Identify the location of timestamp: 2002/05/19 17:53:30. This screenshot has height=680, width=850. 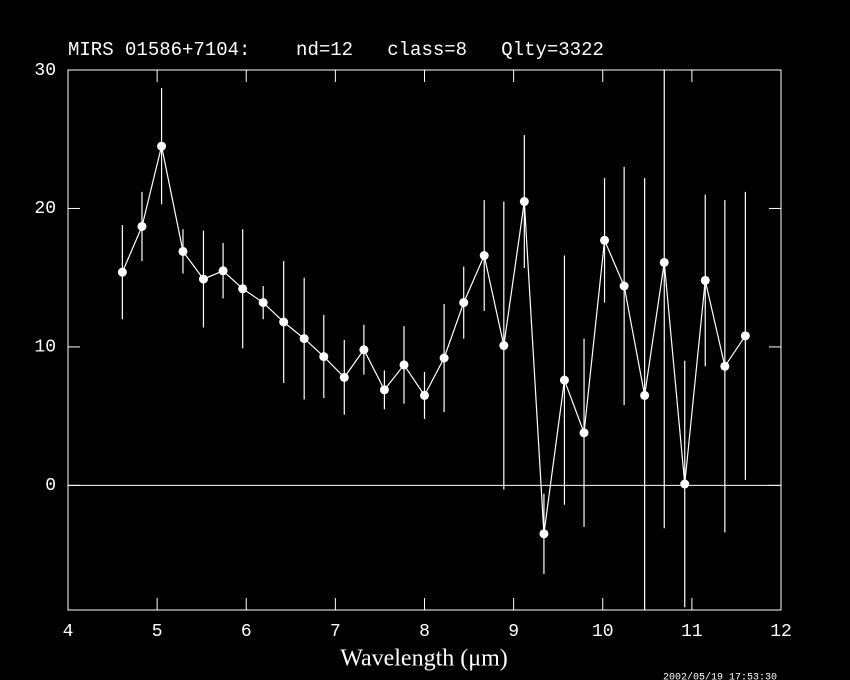
(720, 676).